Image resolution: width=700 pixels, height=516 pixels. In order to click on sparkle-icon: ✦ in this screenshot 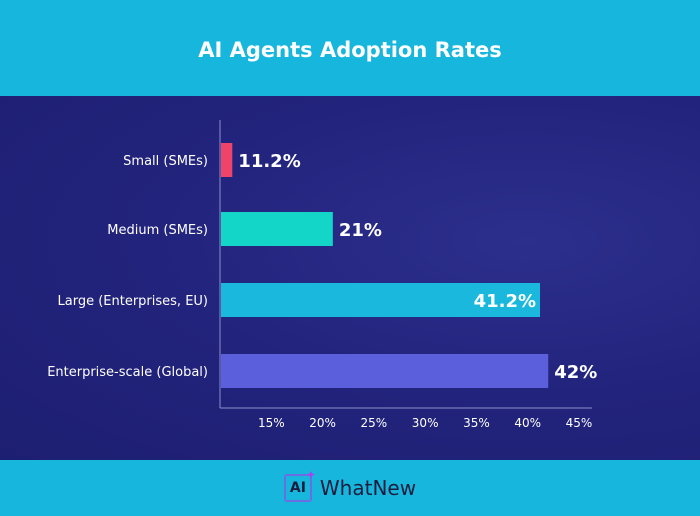, I will do `click(310, 475)`.